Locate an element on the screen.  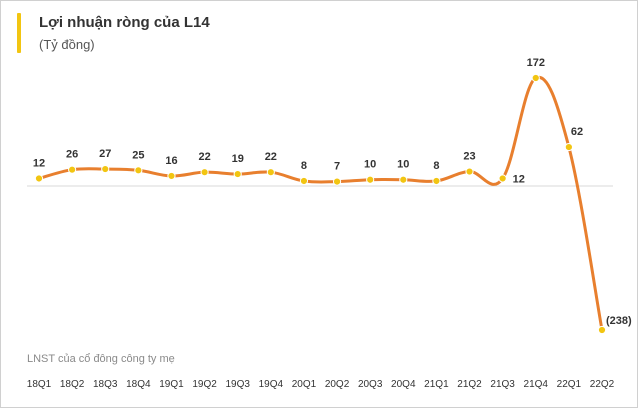
x-tick-18Q3: 18Q3 is located at coordinates (105, 384).